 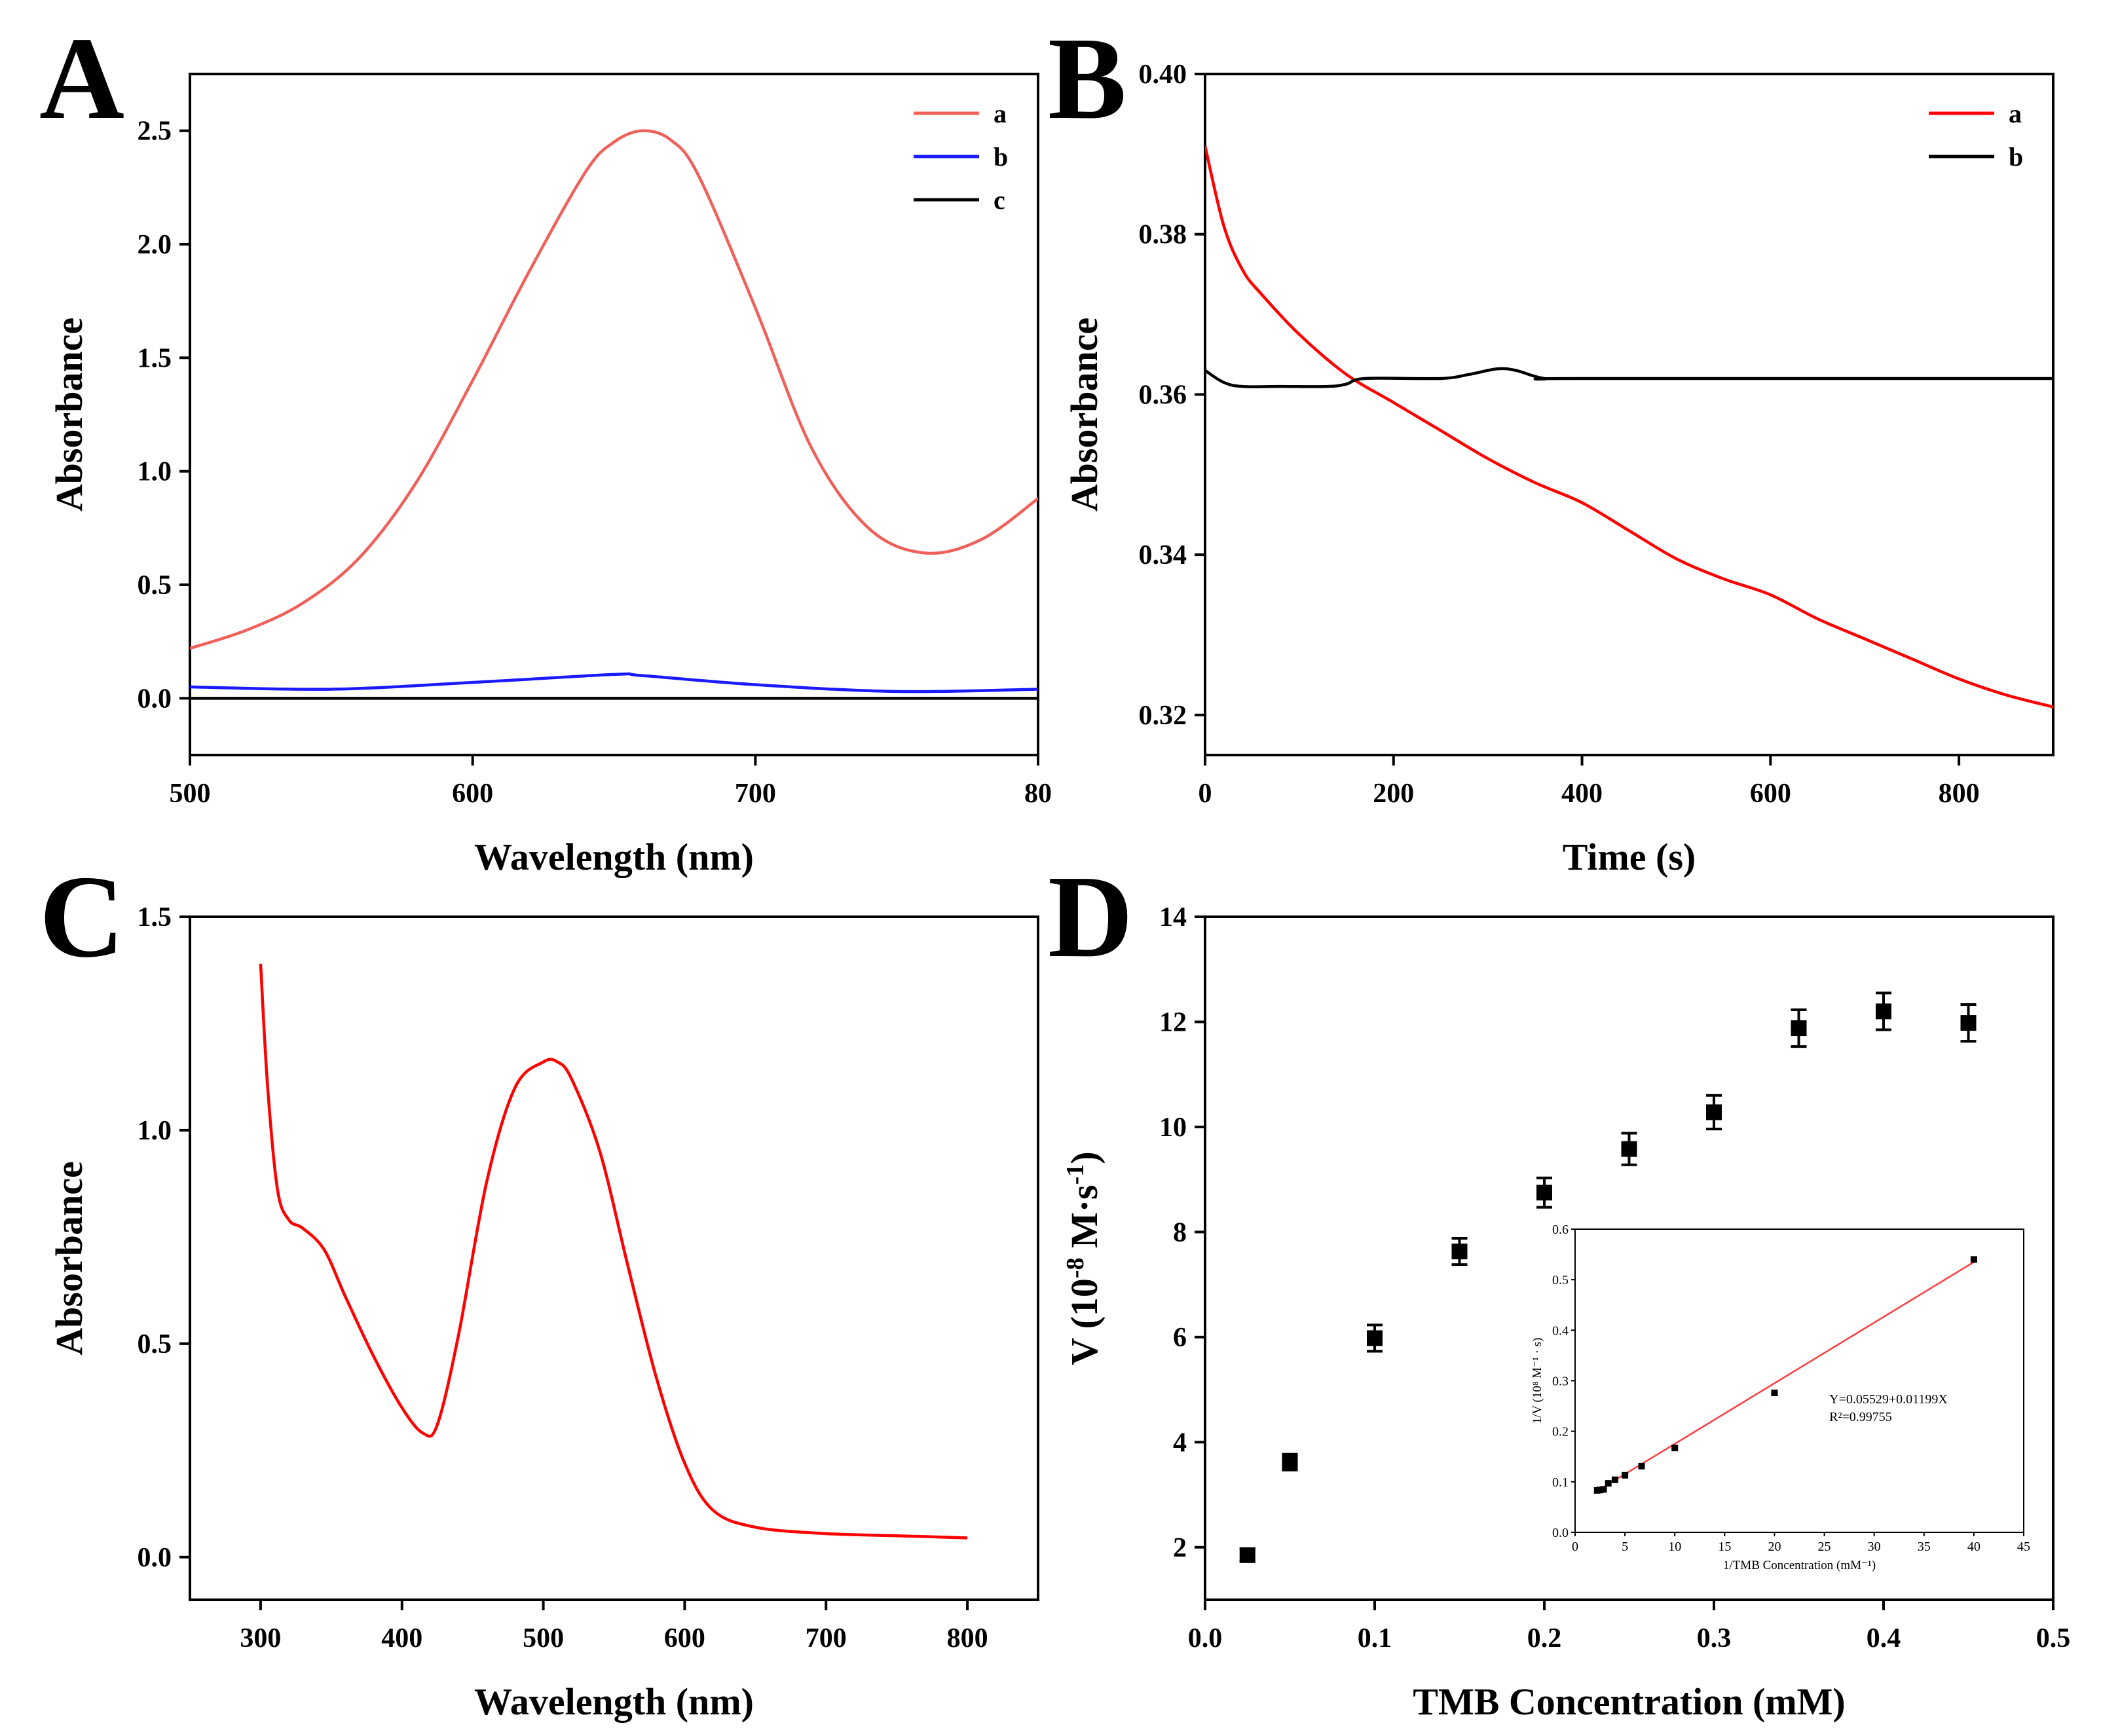 I want to click on inset-x-tick-label: 35, so click(x=1924, y=1547).